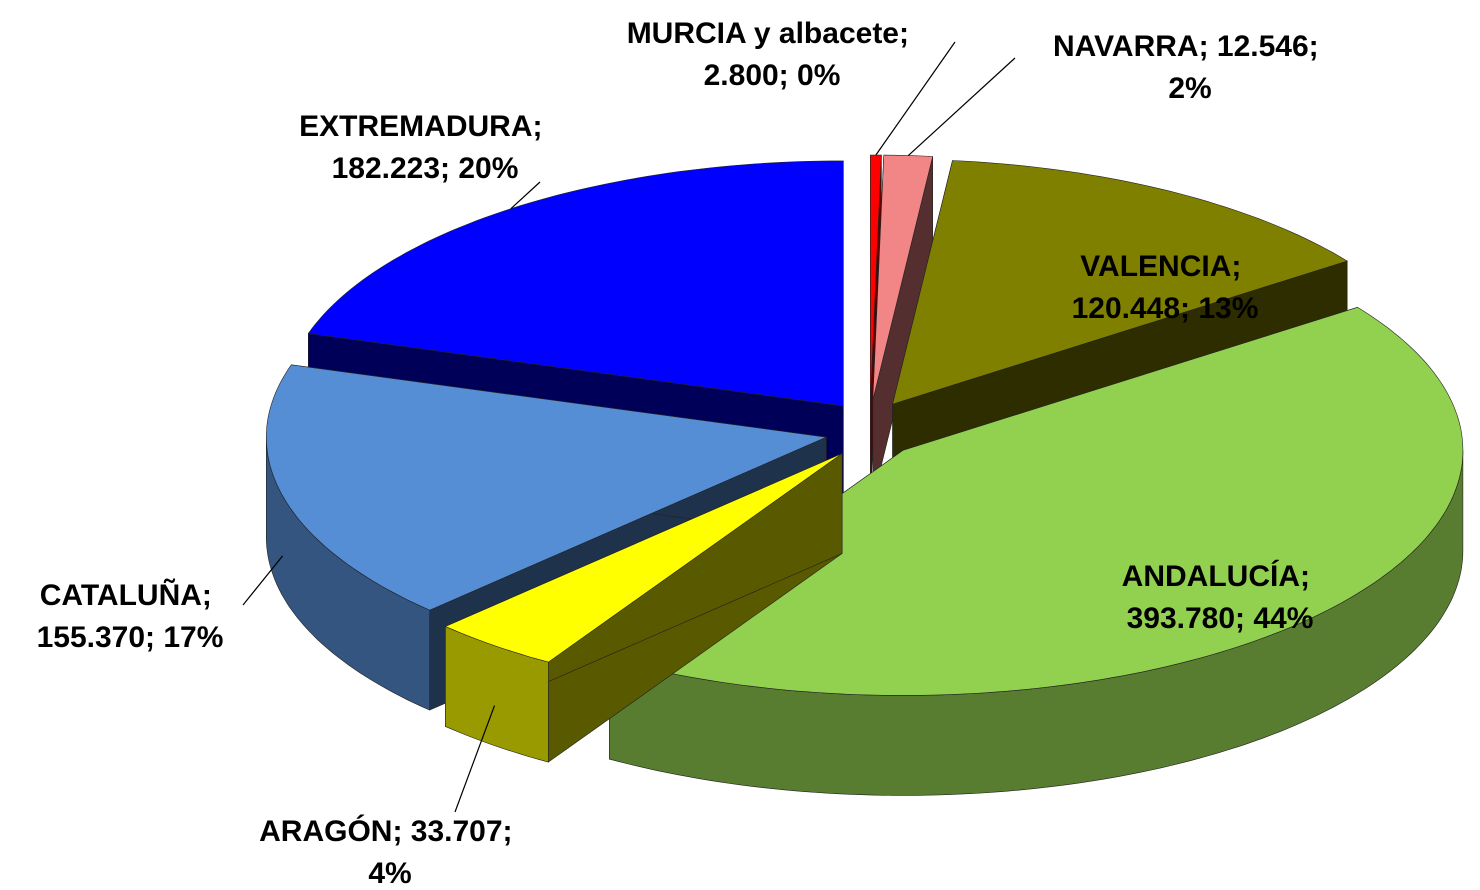  I want to click on data-label-line: MURCIA y albacete;, so click(772, 33).